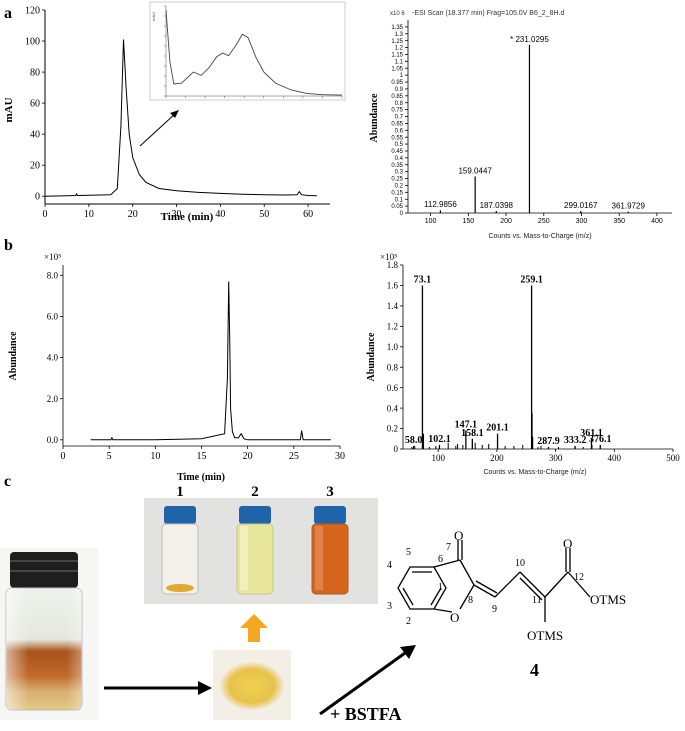 The width and height of the screenshot is (685, 731). I want to click on a-right-xtick-label: 350, so click(619, 221).